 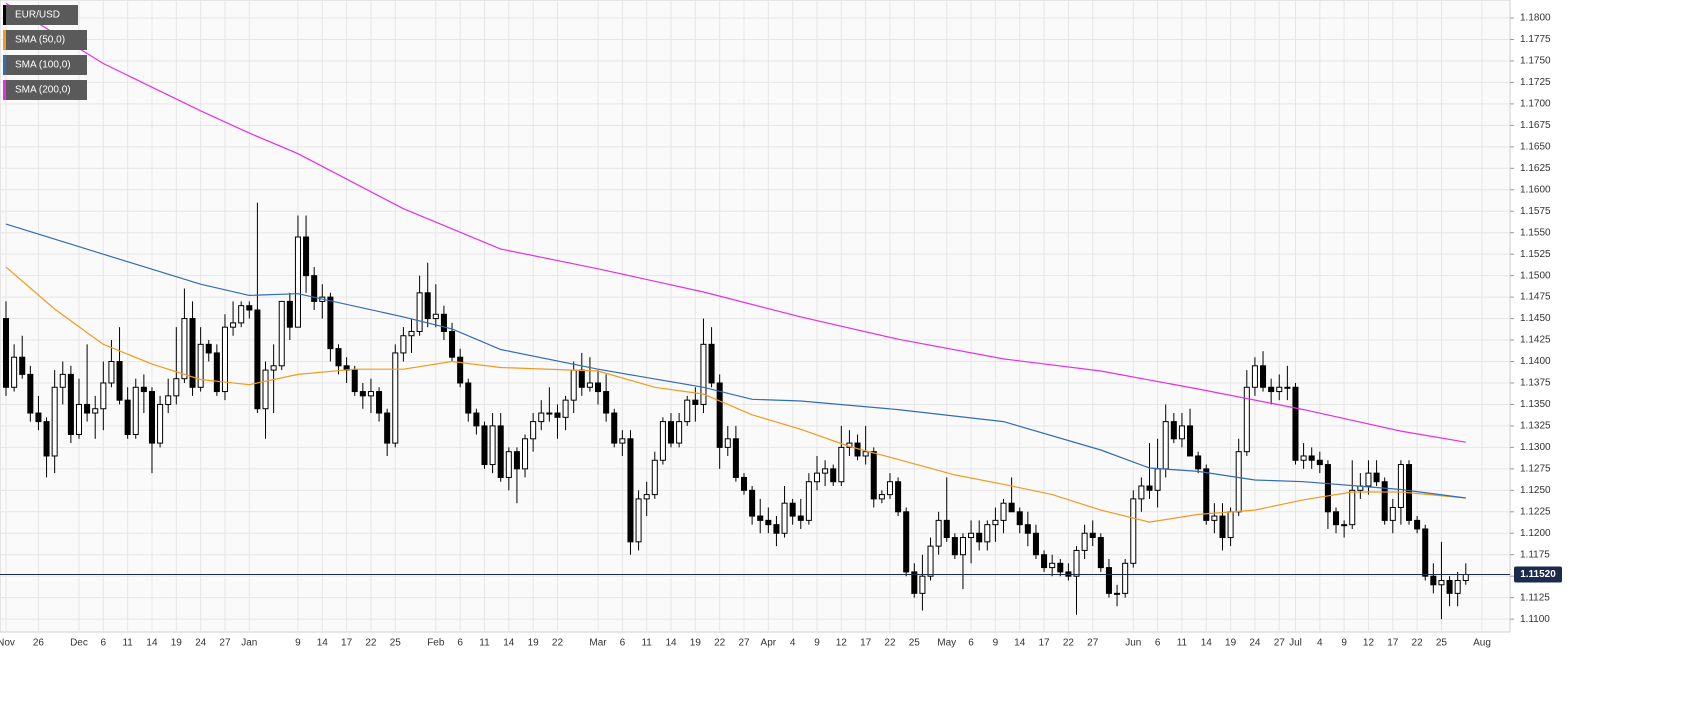 I want to click on x-tick-label: Apr, so click(x=769, y=643).